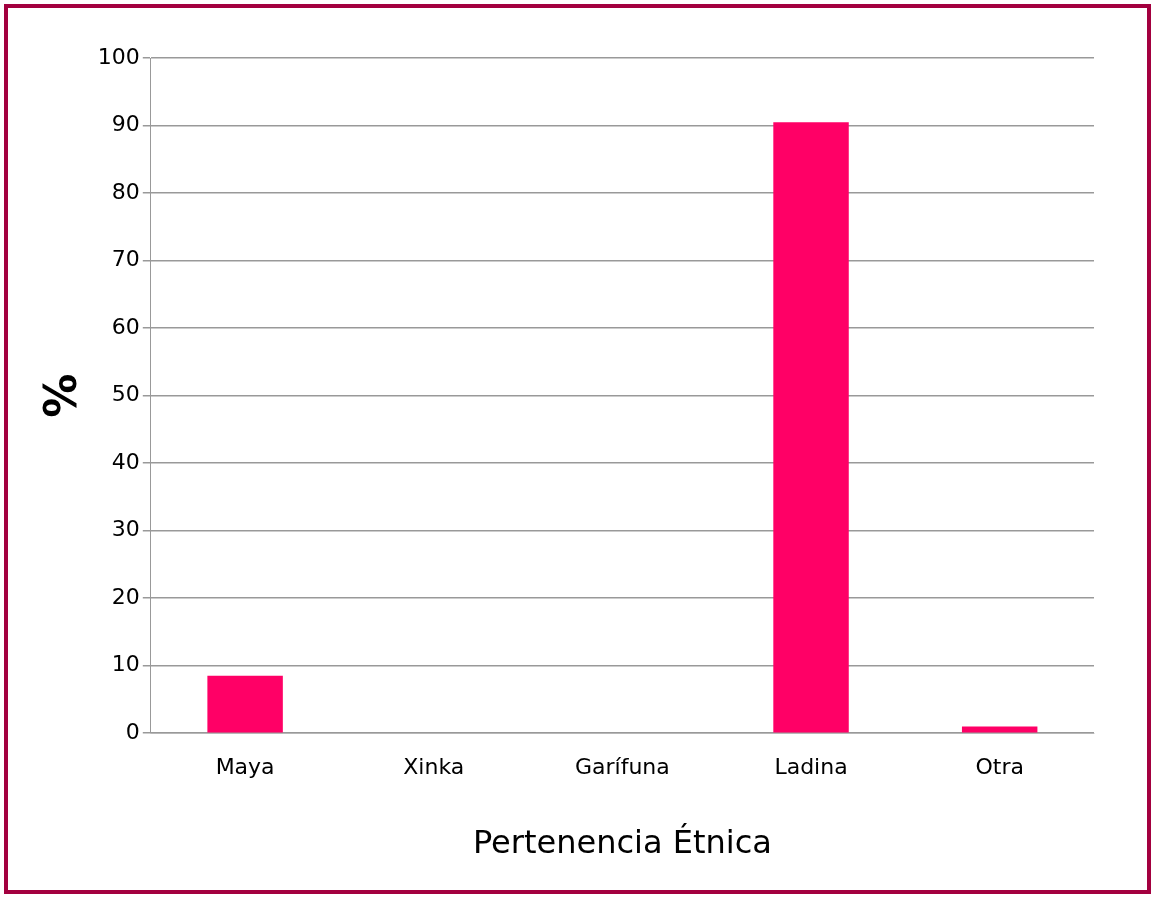 This screenshot has width=1155, height=898. Describe the element at coordinates (118, 56) in the screenshot. I see `y-tick-label: 100` at that location.